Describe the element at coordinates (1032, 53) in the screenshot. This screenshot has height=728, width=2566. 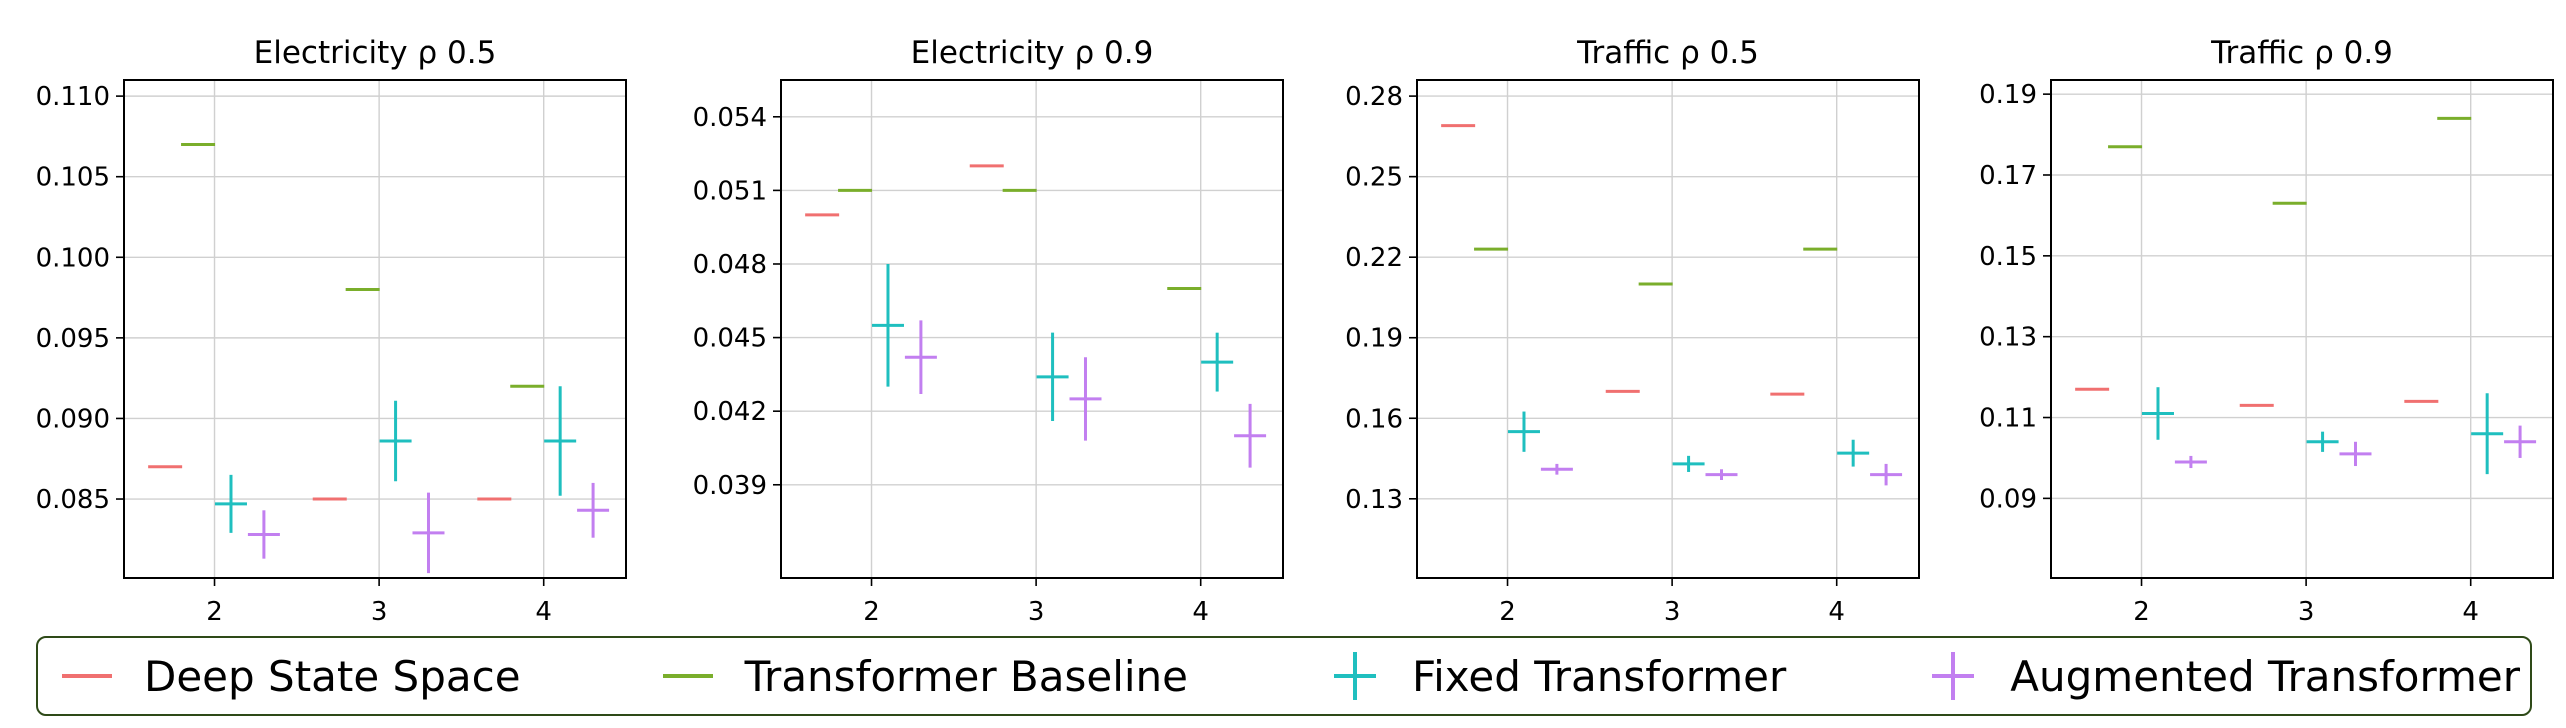
I see `panel-title: Electricity ρ 0.9` at that location.